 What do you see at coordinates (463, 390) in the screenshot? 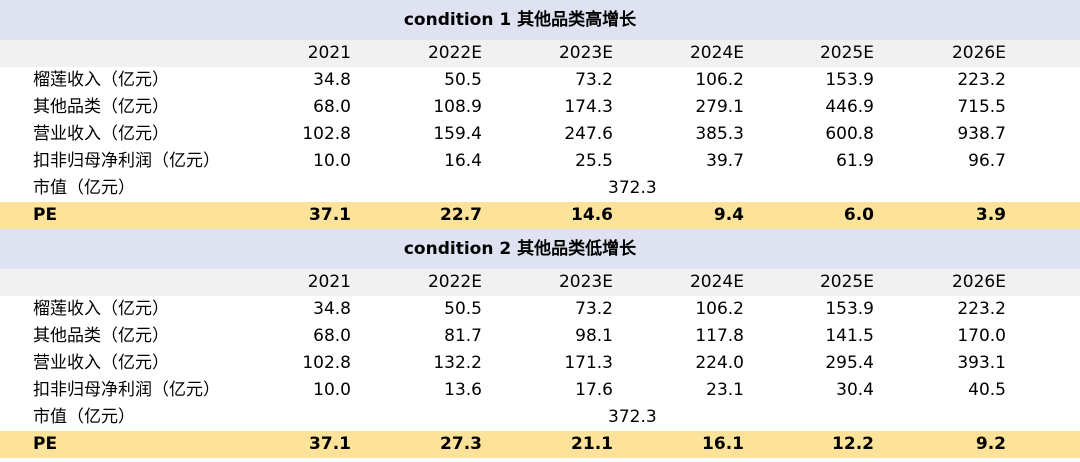
I see `table-cell: 13.6` at bounding box center [463, 390].